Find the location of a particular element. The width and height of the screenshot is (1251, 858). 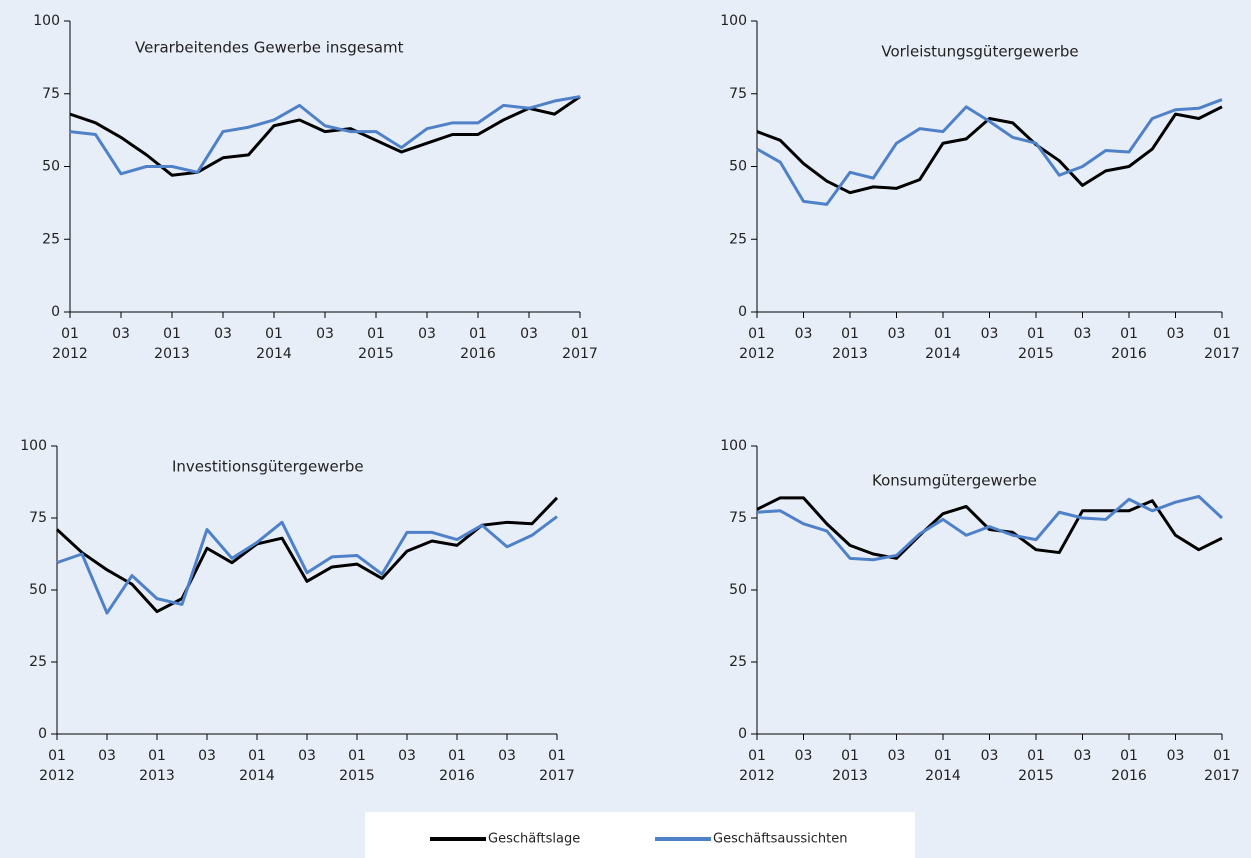

legend-label: Geschäftslage is located at coordinates (534, 839).